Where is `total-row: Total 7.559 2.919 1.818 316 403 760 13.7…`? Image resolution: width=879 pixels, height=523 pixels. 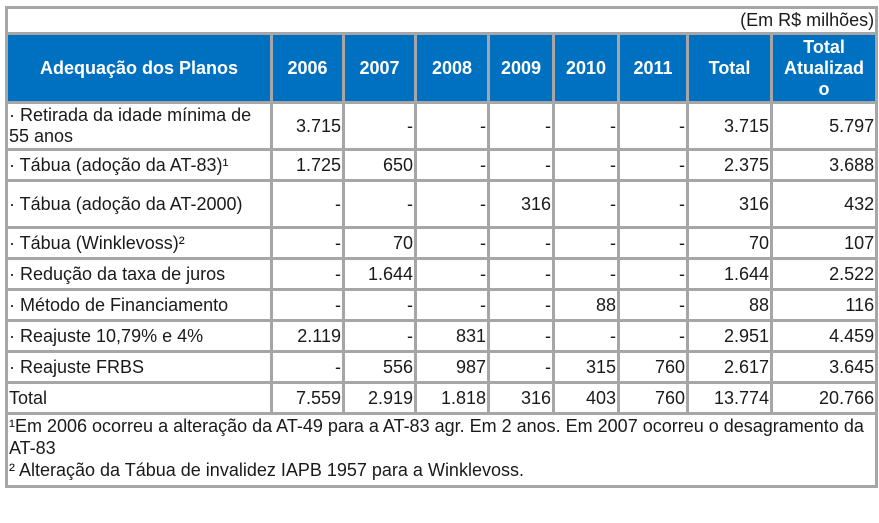 total-row: Total 7.559 2.919 1.818 316 403 760 13.7… is located at coordinates (442, 398).